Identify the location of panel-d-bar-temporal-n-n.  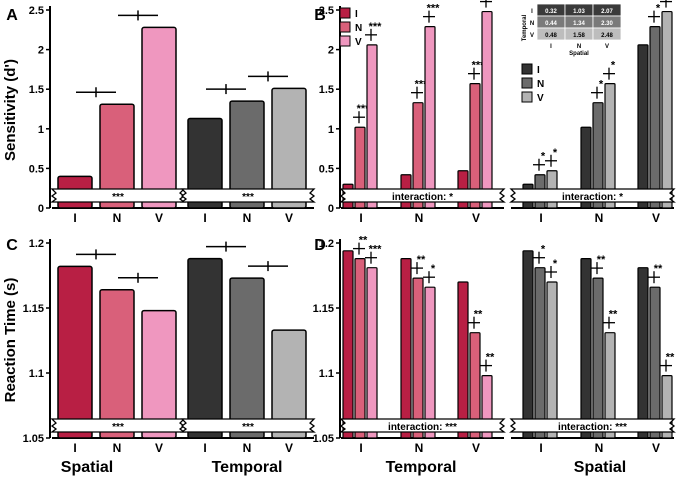
(418, 358).